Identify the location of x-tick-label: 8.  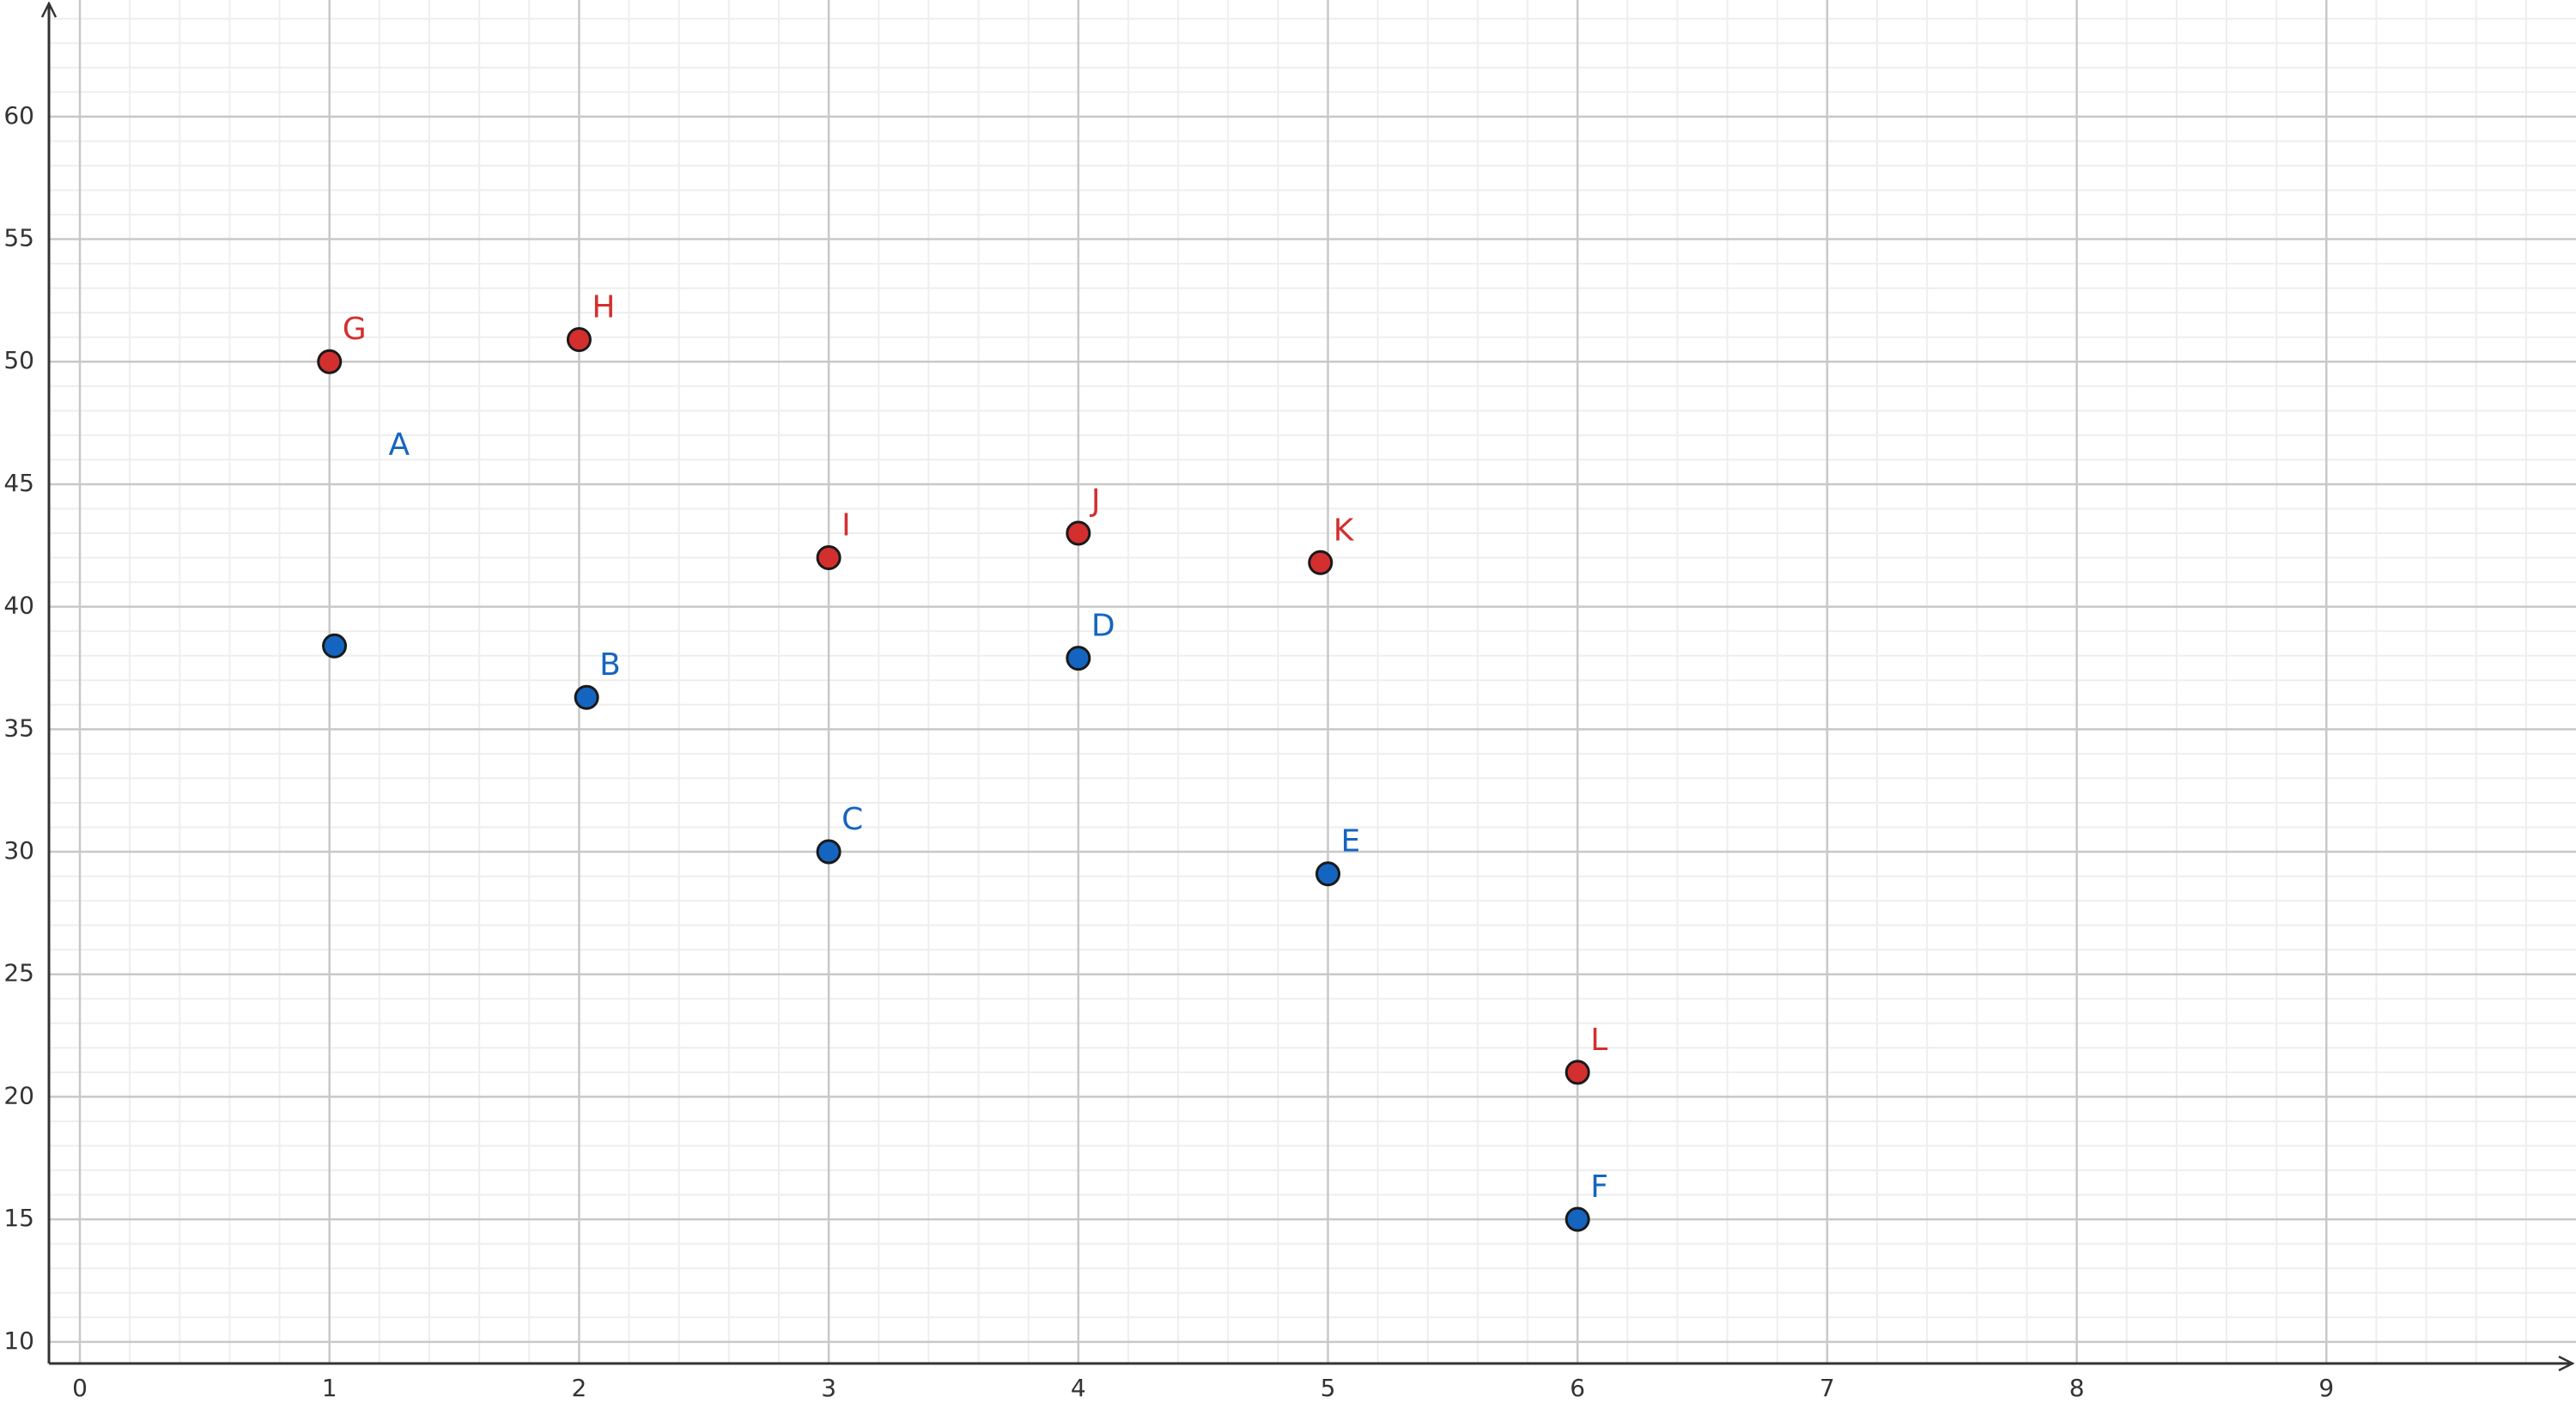
(2077, 1388).